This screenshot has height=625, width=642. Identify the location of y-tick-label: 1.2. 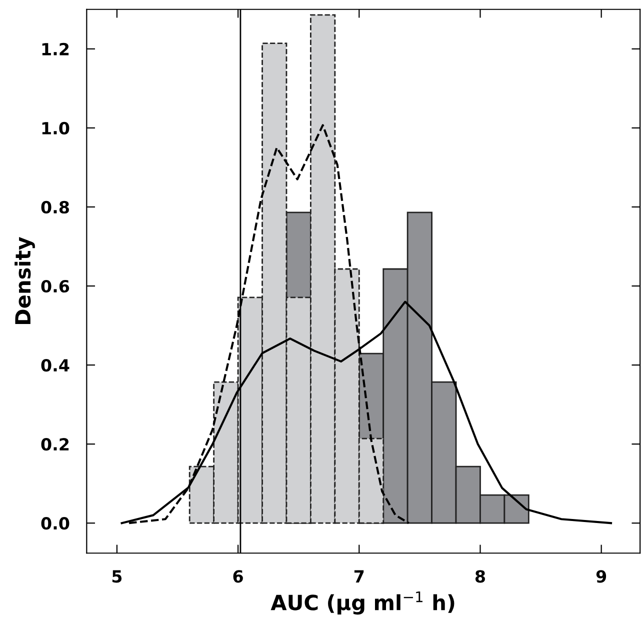
(55, 49).